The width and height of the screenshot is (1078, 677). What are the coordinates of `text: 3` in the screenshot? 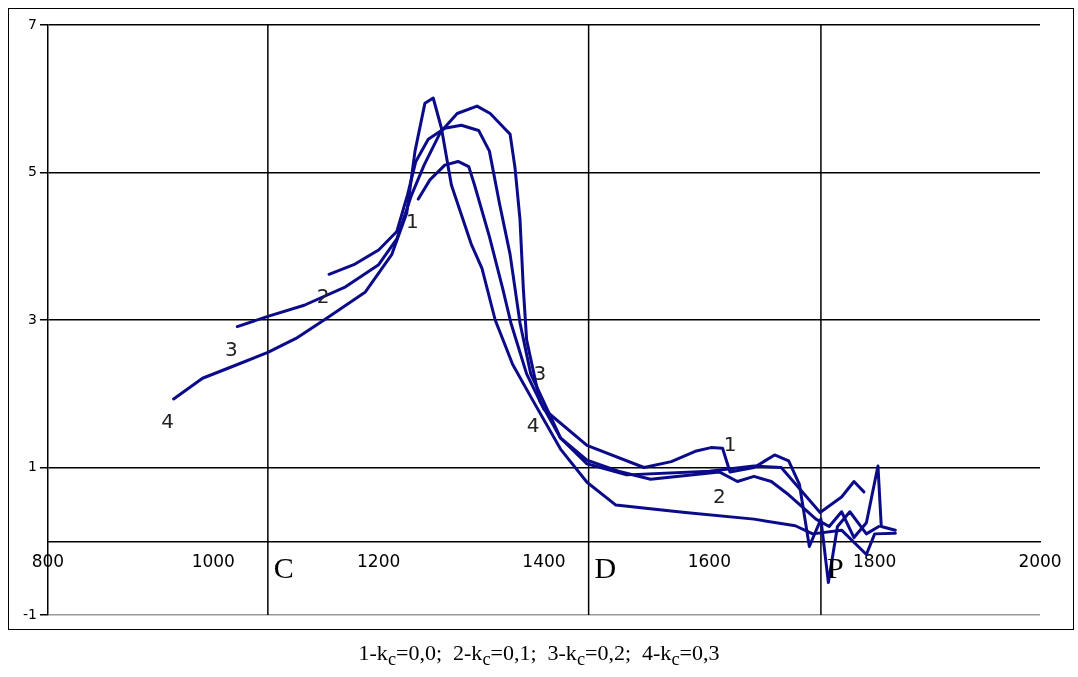 It's located at (231, 348).